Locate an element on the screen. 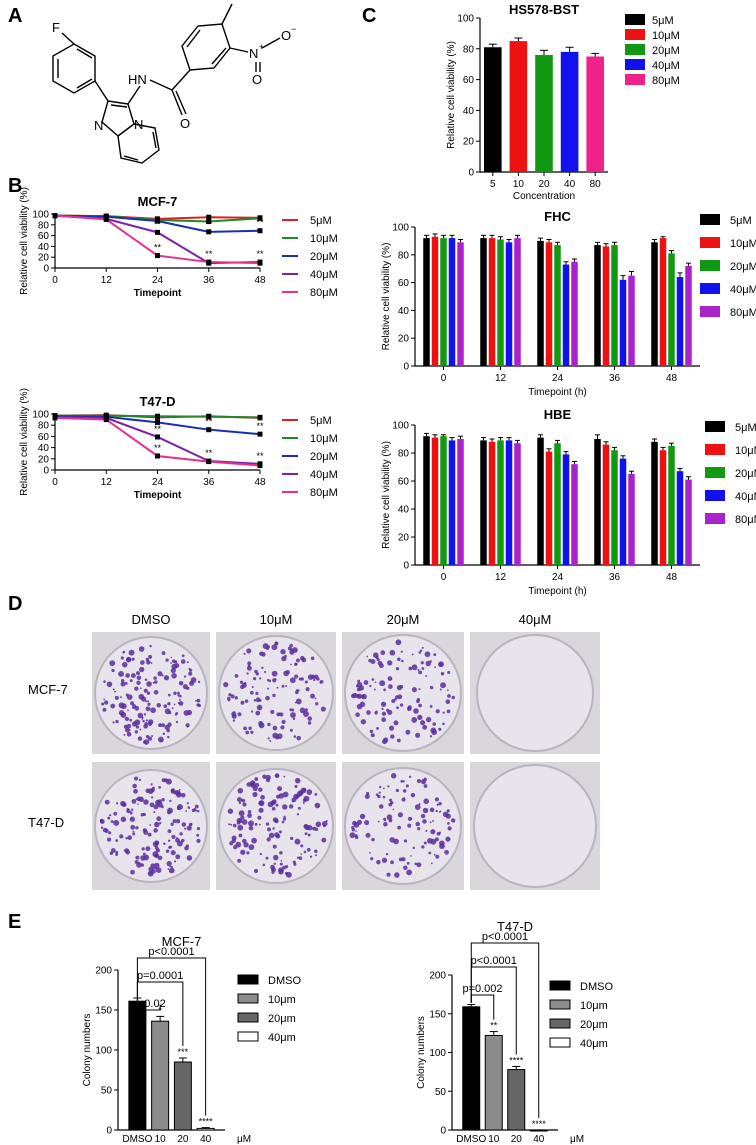 This screenshot has height=1145, width=756. toluene-ring-icon is located at coordinates (206, 47).